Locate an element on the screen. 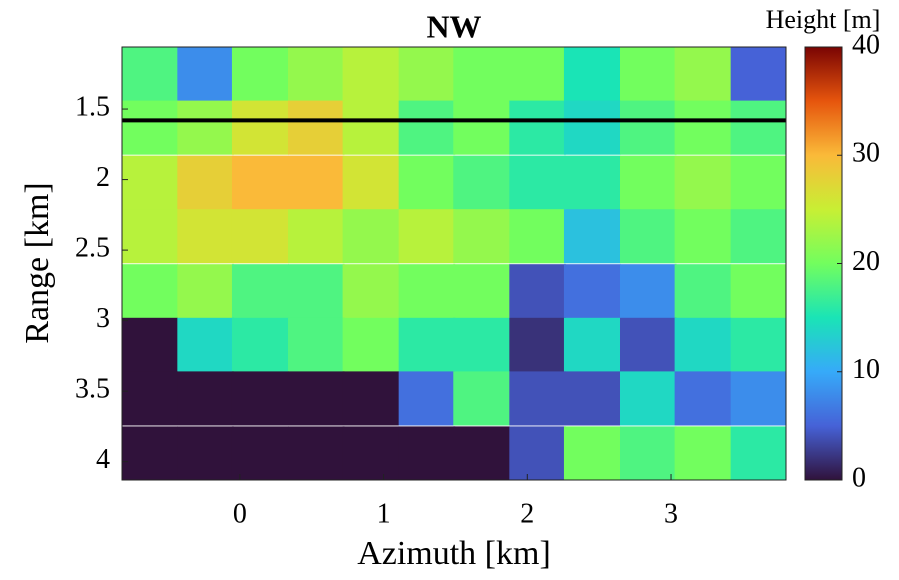 The height and width of the screenshot is (580, 899). x-tick-label: 3 is located at coordinates (671, 513).